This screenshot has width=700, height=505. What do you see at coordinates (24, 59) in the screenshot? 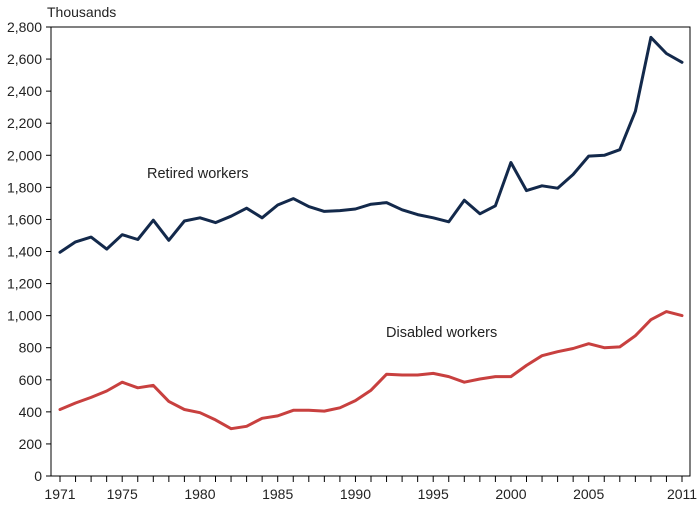
I see `y-tick-label: 2,600` at bounding box center [24, 59].